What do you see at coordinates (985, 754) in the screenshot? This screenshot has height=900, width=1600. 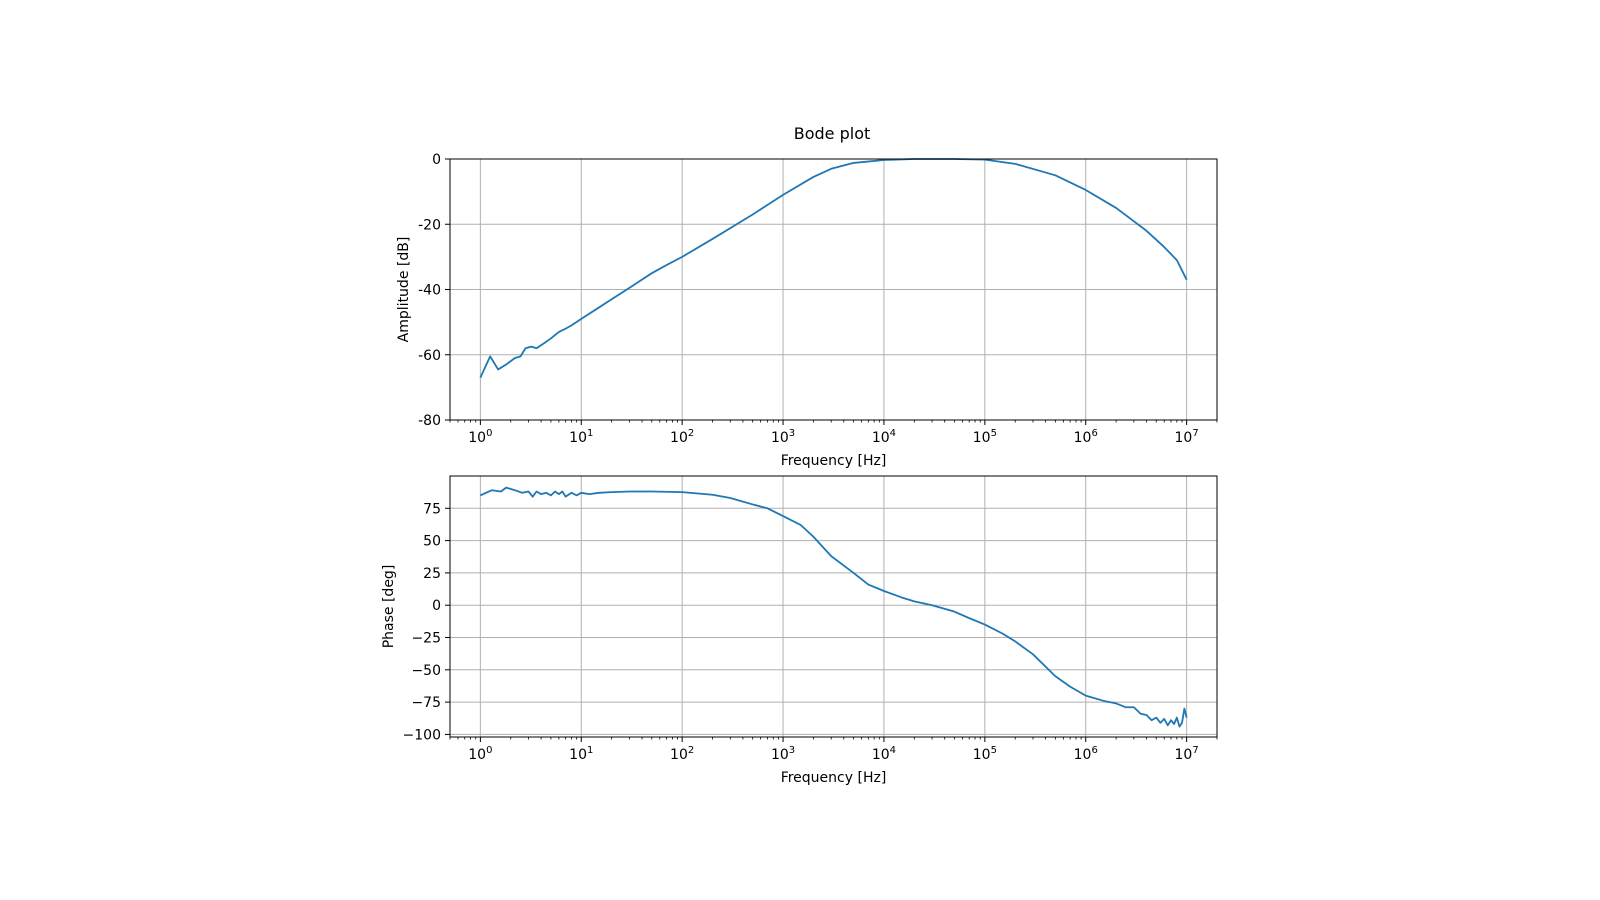 I see `phase-x-tick-label: 10⁵` at bounding box center [985, 754].